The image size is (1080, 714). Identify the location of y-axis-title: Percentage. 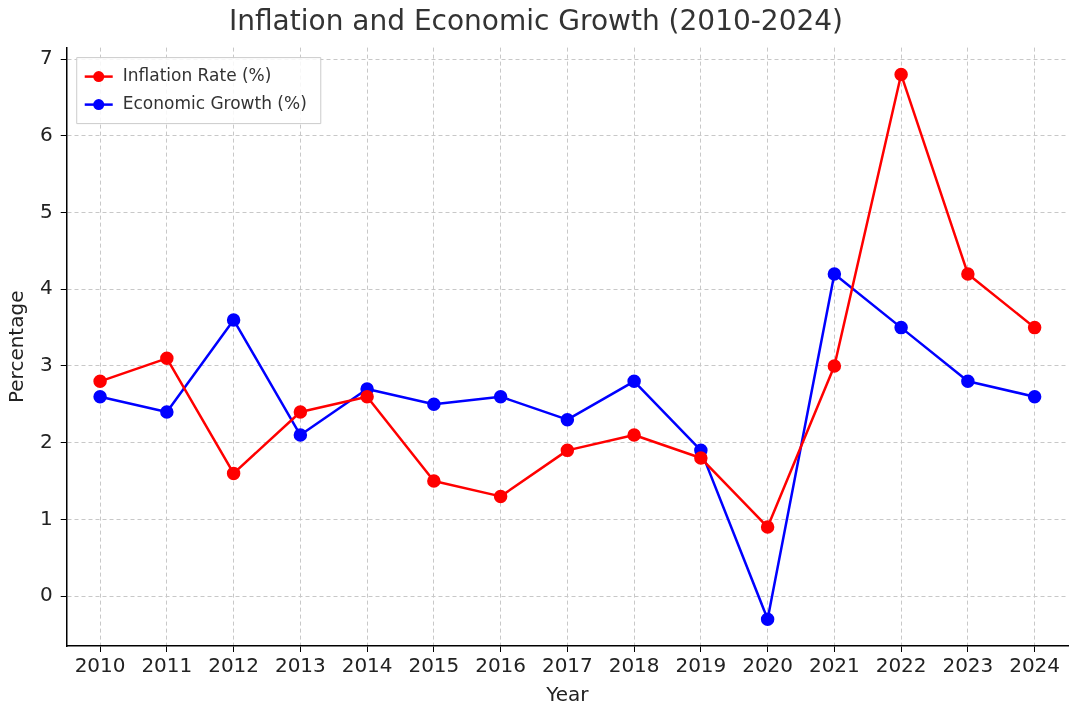
(16, 347).